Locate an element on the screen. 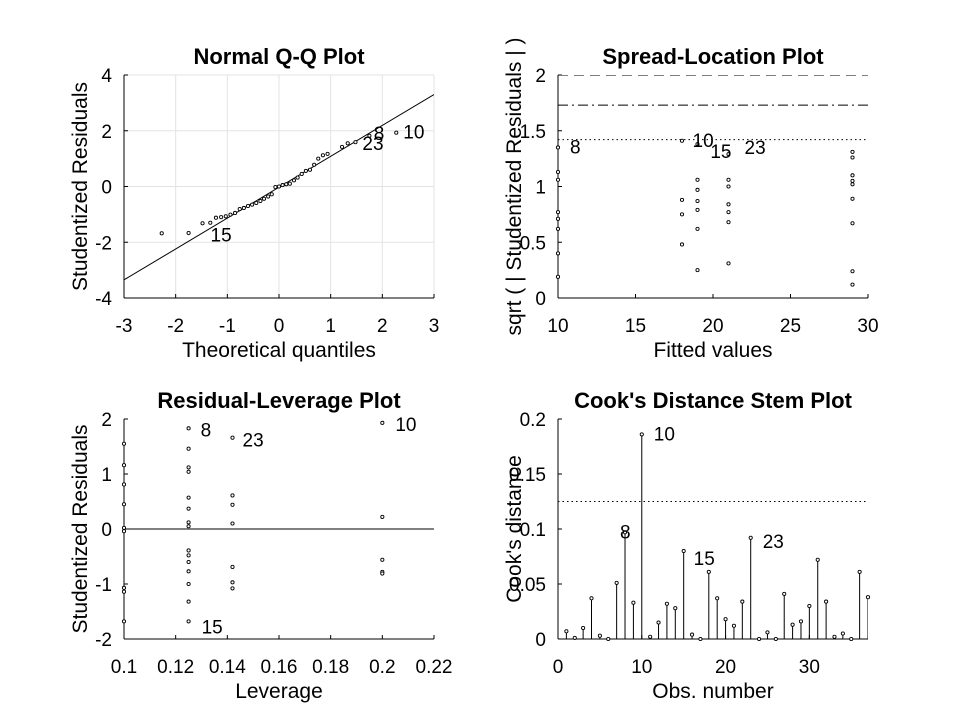 This screenshot has height=720, width=960. x-tick-label: 30 is located at coordinates (867, 326).